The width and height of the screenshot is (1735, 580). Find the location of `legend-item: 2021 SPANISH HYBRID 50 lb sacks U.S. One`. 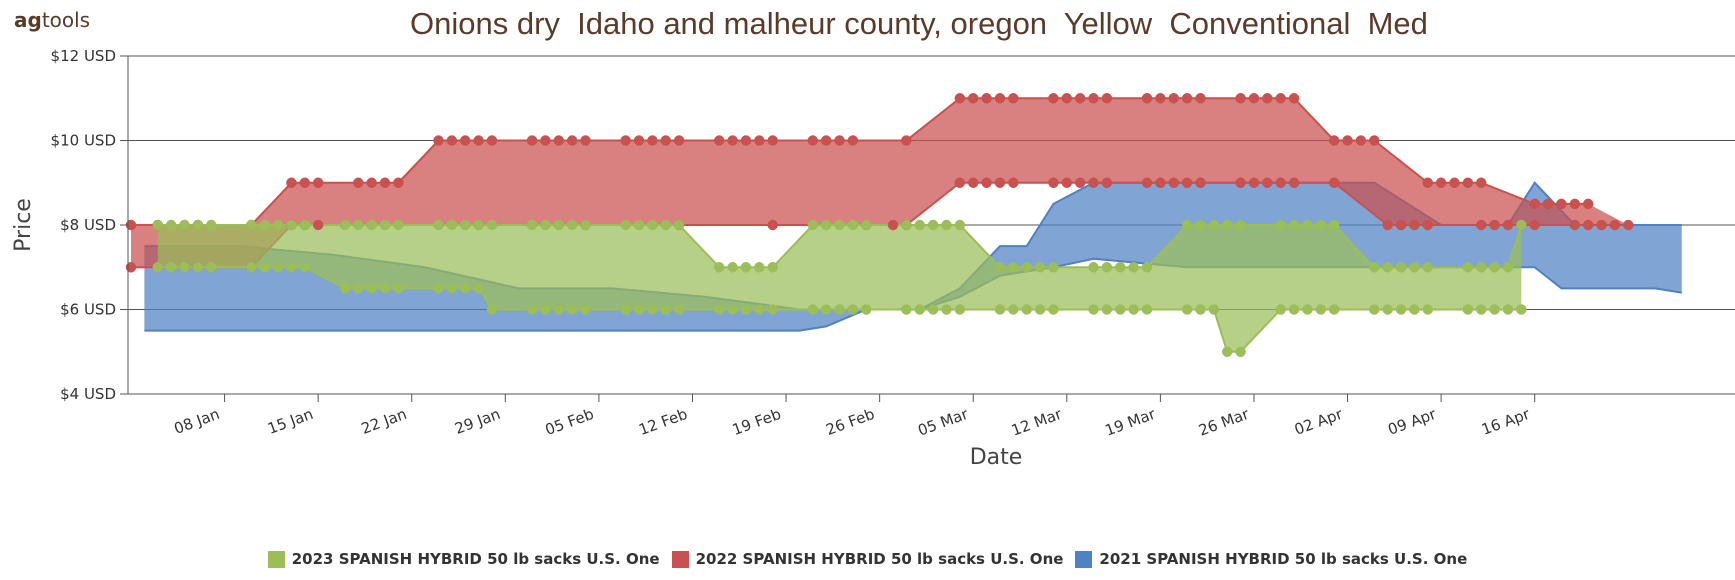

legend-item: 2021 SPANISH HYBRID 50 lb sacks U.S. One is located at coordinates (1271, 559).